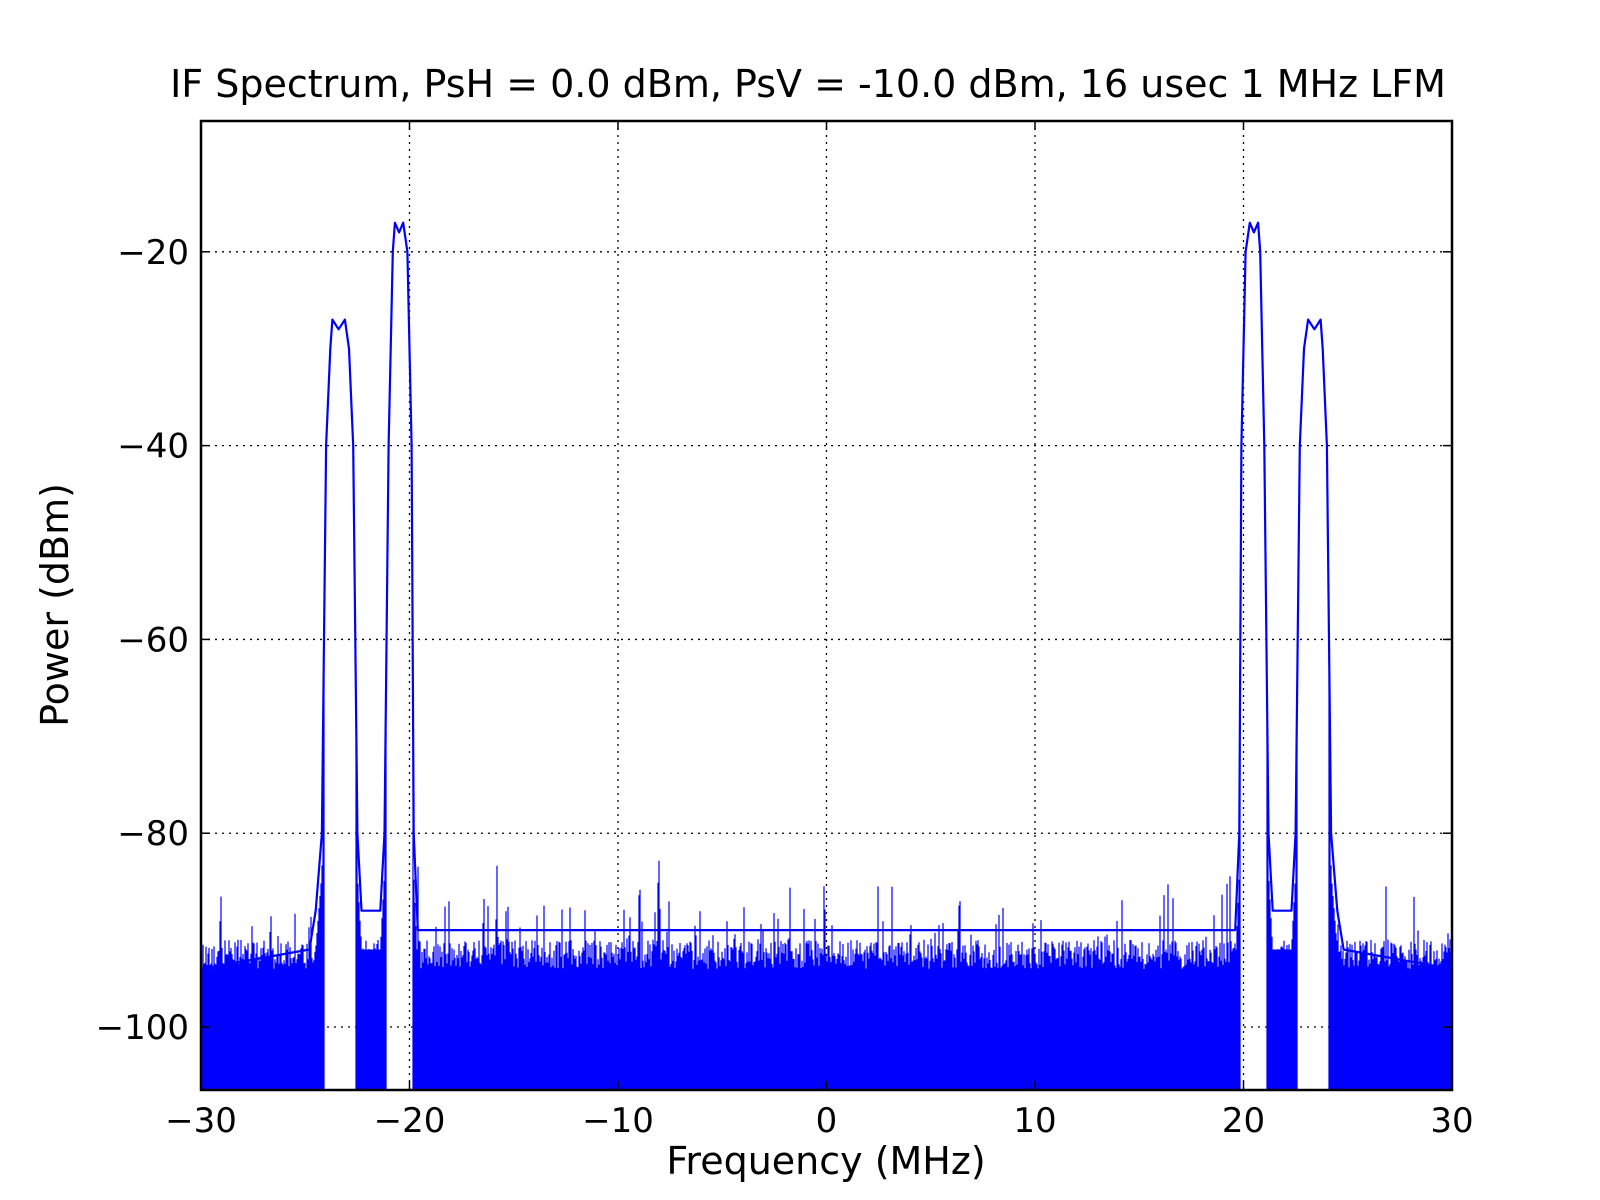 The height and width of the screenshot is (1200, 1600). I want to click on x-tick-label: 20, so click(1243, 1121).